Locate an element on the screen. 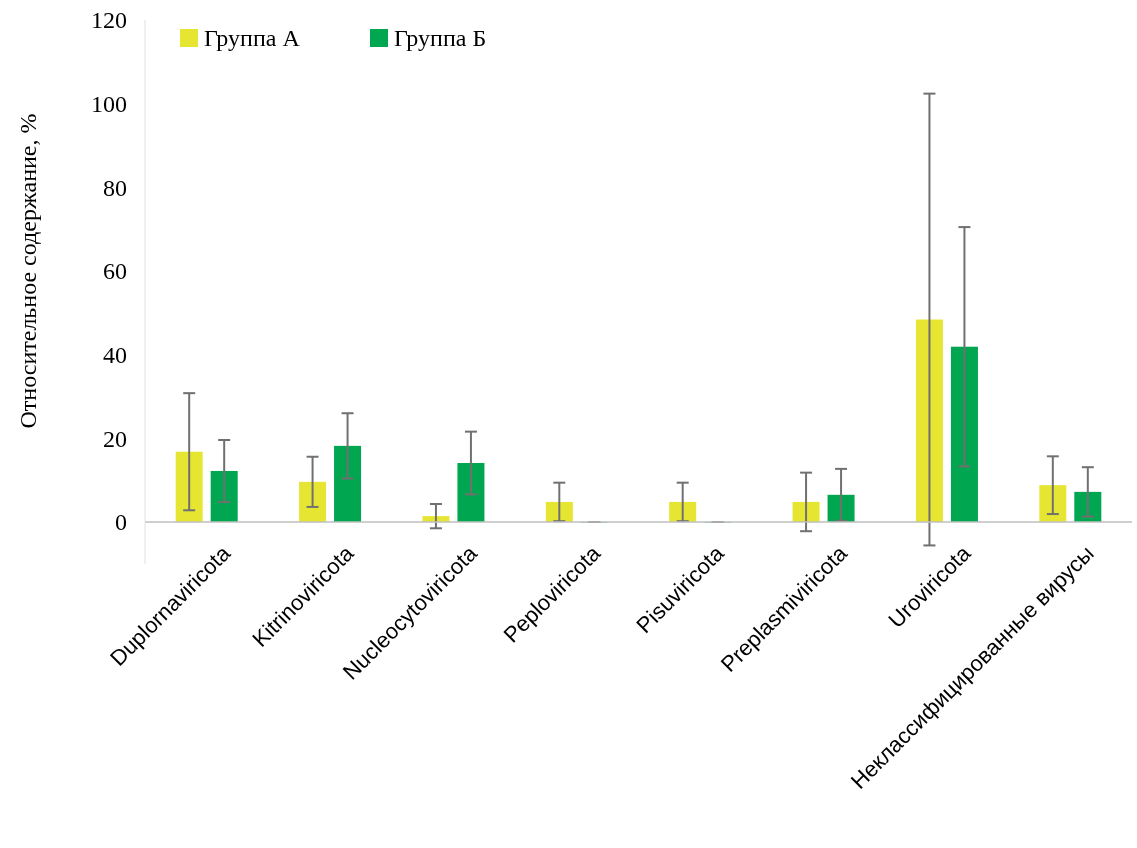 This screenshot has width=1137, height=848. legend-label: Группа Б is located at coordinates (440, 38).